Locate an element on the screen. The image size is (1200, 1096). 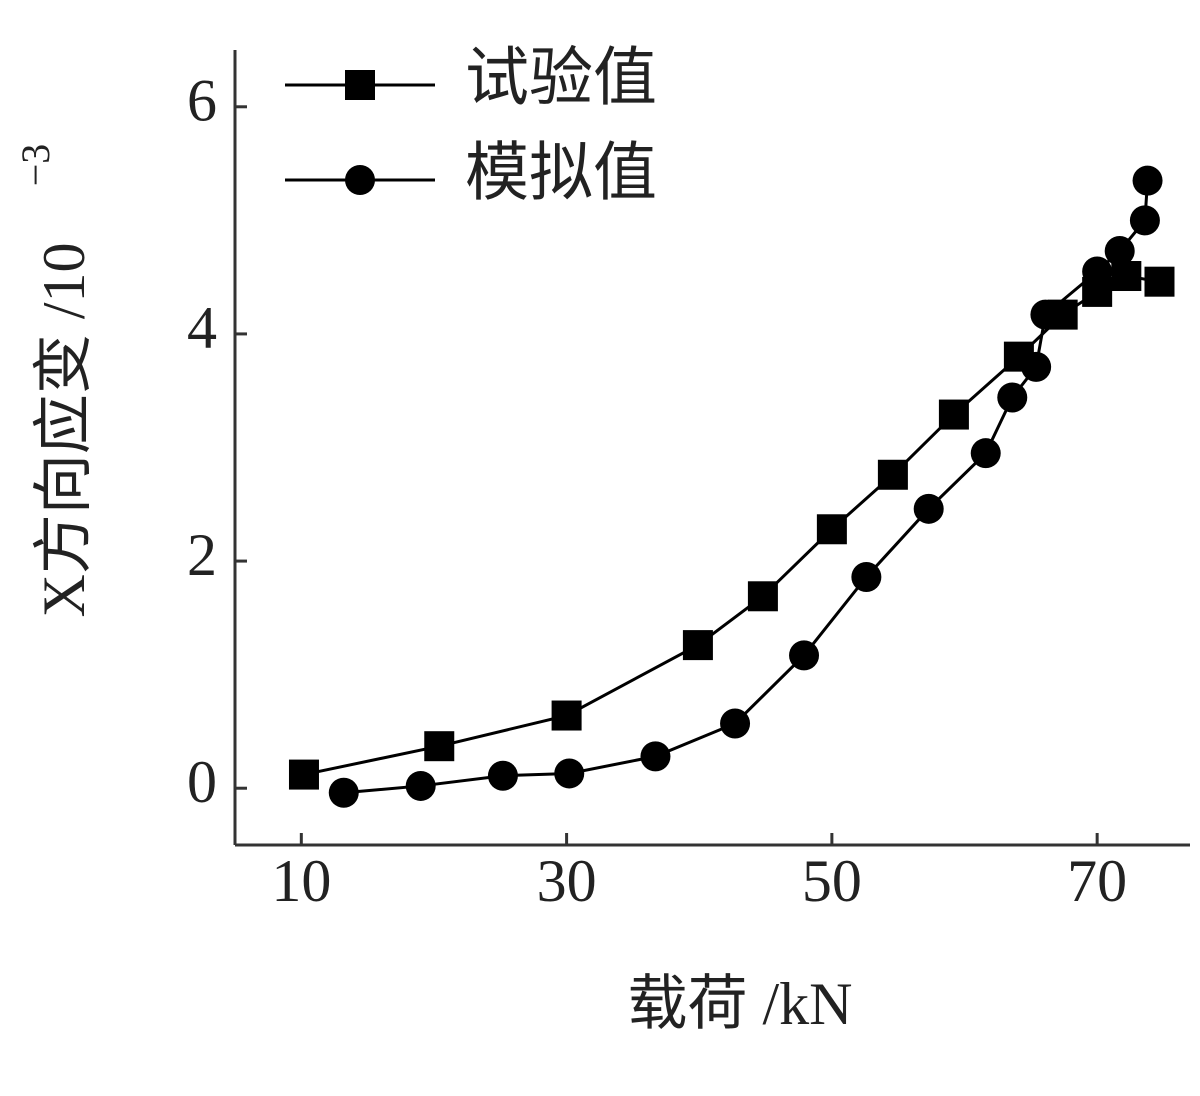
y-axis-label-group: X方向应变 /10 −3 is located at coordinates (55, 381).